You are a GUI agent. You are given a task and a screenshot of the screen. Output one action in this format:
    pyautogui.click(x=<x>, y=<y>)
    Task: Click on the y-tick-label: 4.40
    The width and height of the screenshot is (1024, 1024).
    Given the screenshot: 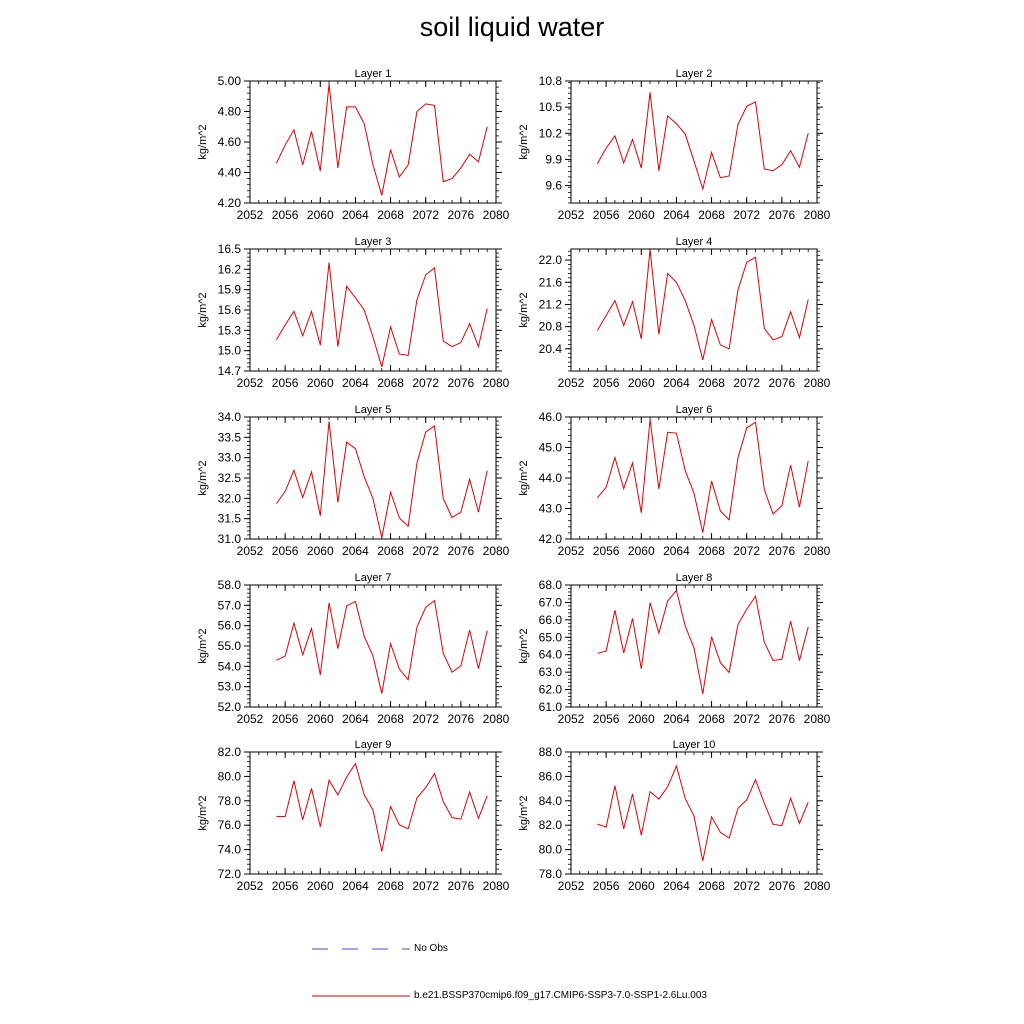 What is the action you would take?
    pyautogui.click(x=230, y=173)
    